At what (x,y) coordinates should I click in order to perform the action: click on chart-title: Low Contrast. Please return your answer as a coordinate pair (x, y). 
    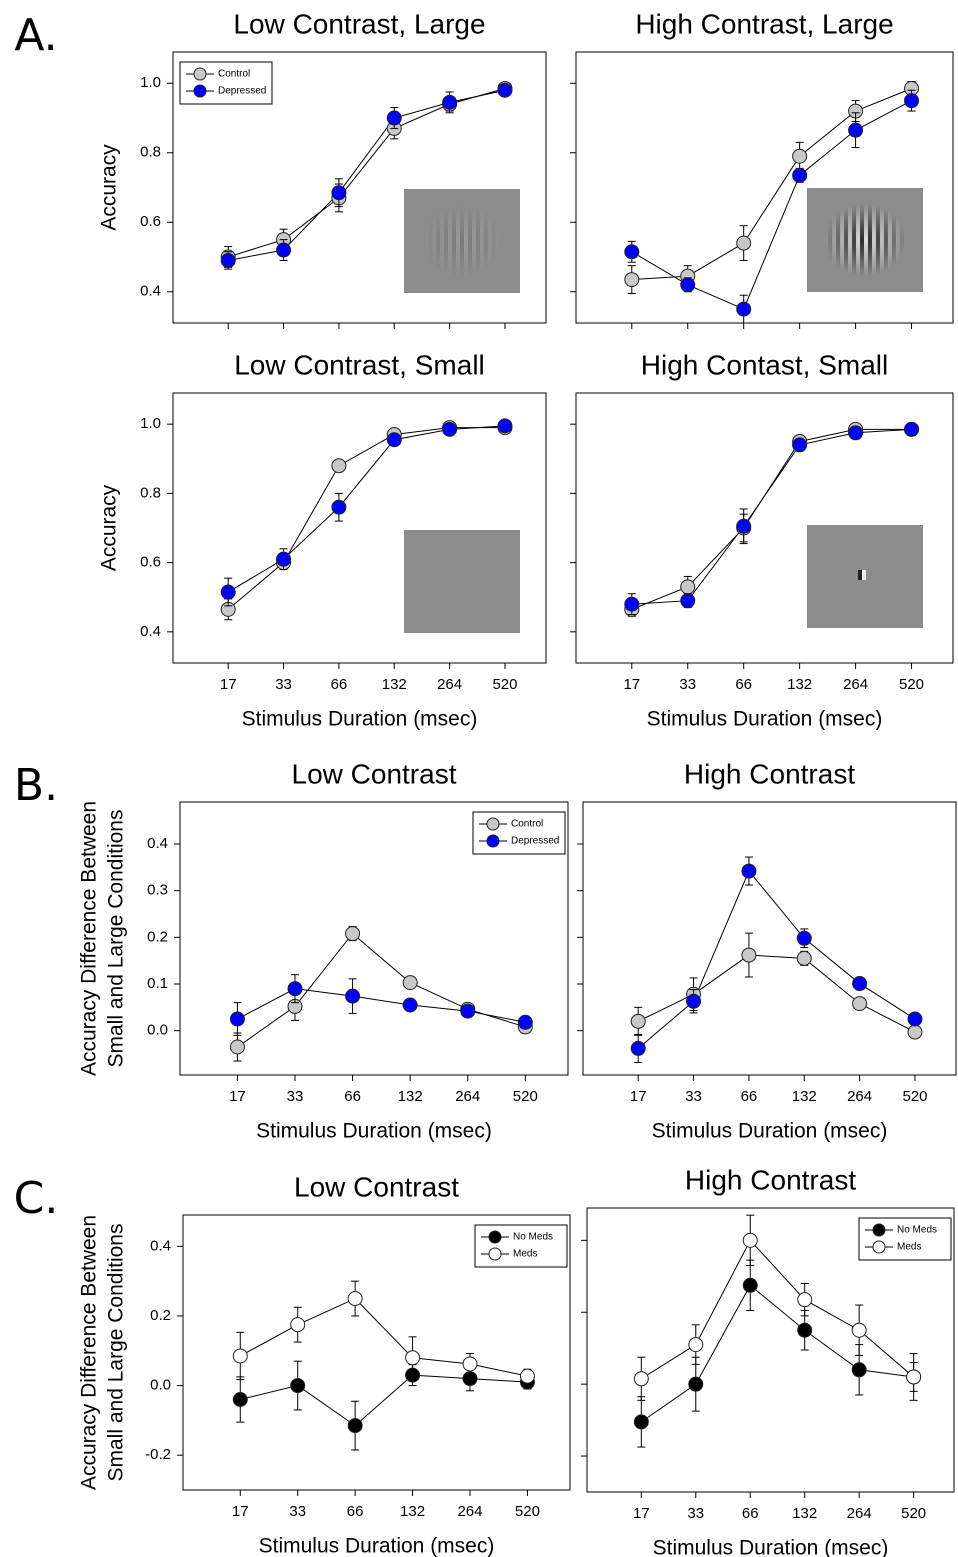
    Looking at the image, I should click on (374, 773).